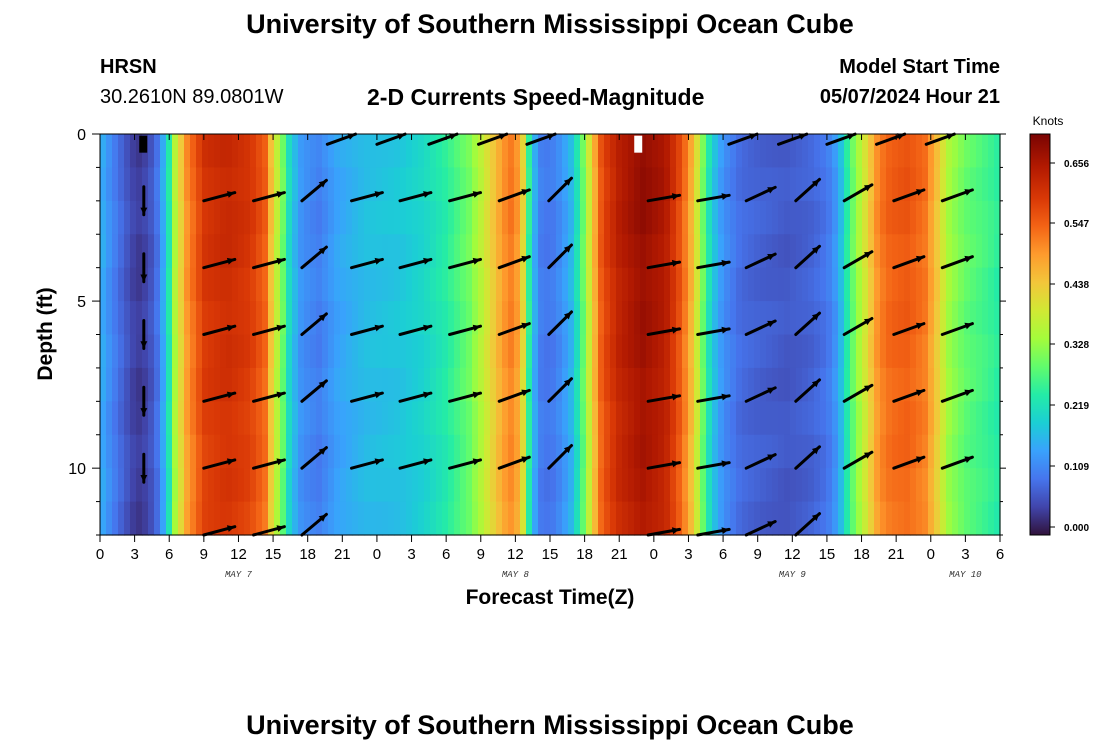 The height and width of the screenshot is (750, 1100). I want to click on colorbar-tick-label: 0.438, so click(1076, 285).